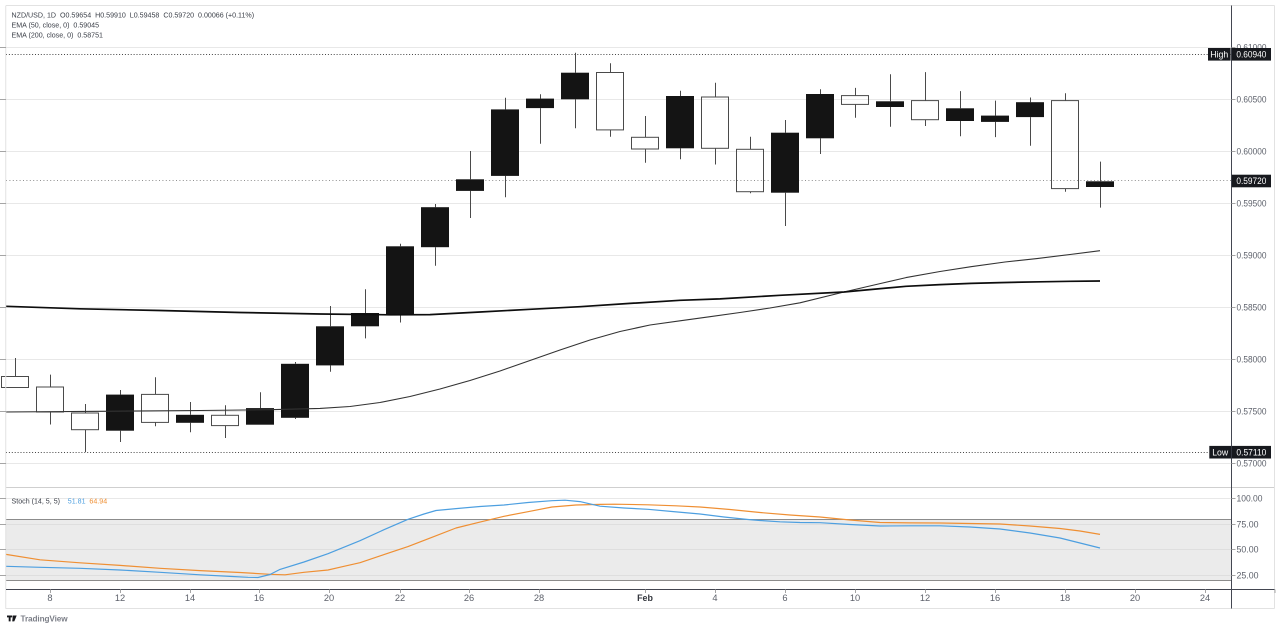 The width and height of the screenshot is (1280, 630). Describe the element at coordinates (1248, 525) in the screenshot. I see `svg-text: 75.00` at that location.